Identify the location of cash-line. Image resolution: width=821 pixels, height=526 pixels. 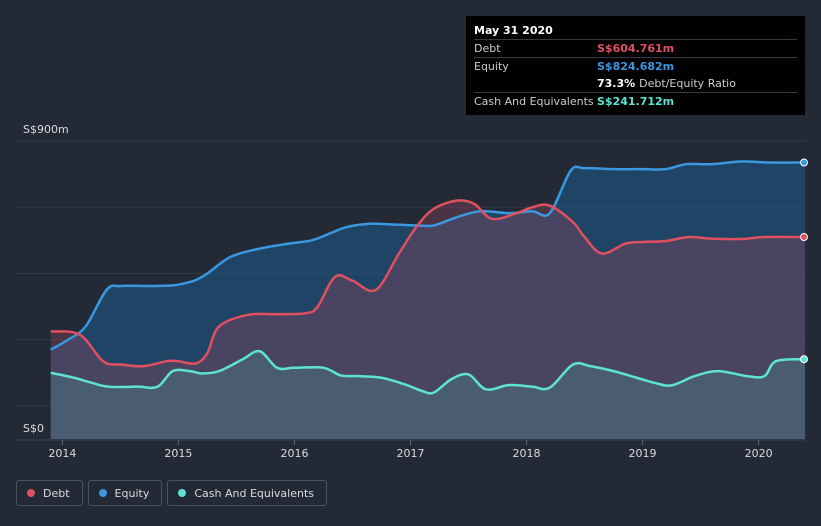
(428, 372).